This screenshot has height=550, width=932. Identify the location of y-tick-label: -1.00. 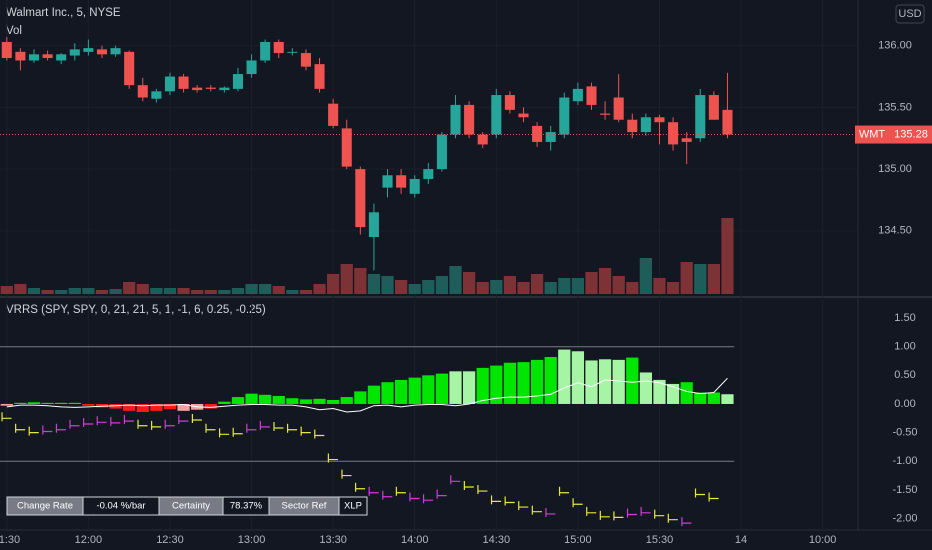
(904, 461).